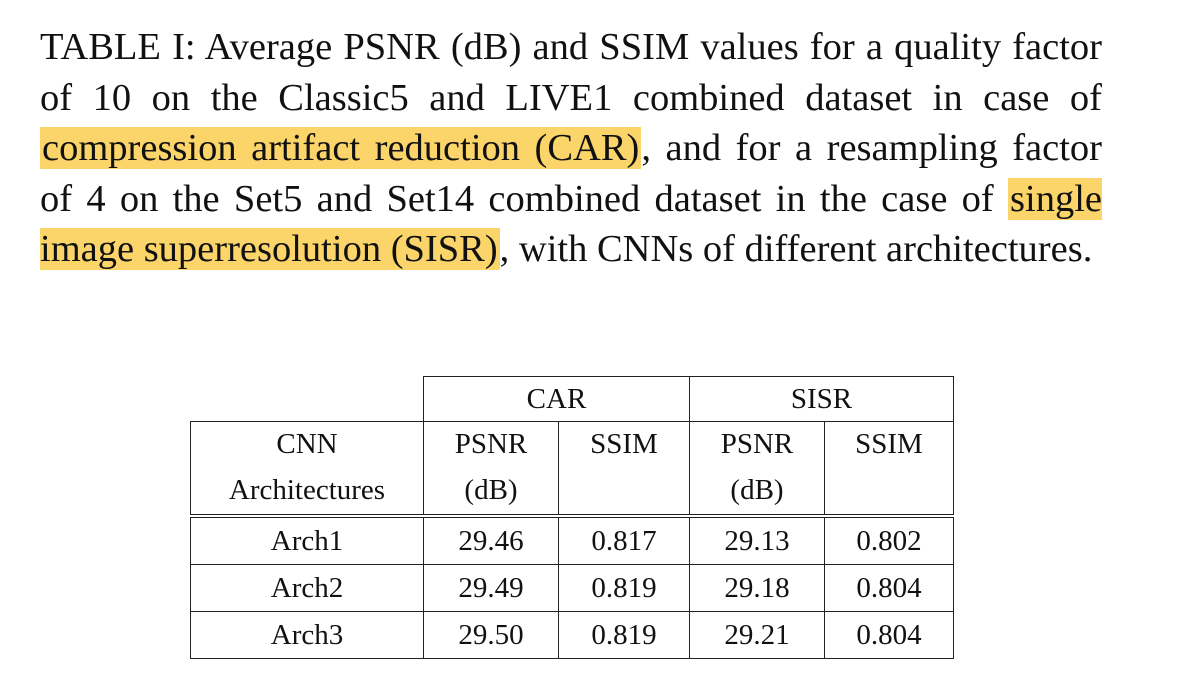 Image resolution: width=1184 pixels, height=694 pixels. What do you see at coordinates (821, 399) in the screenshot?
I see `group-header-sisr: SISR` at bounding box center [821, 399].